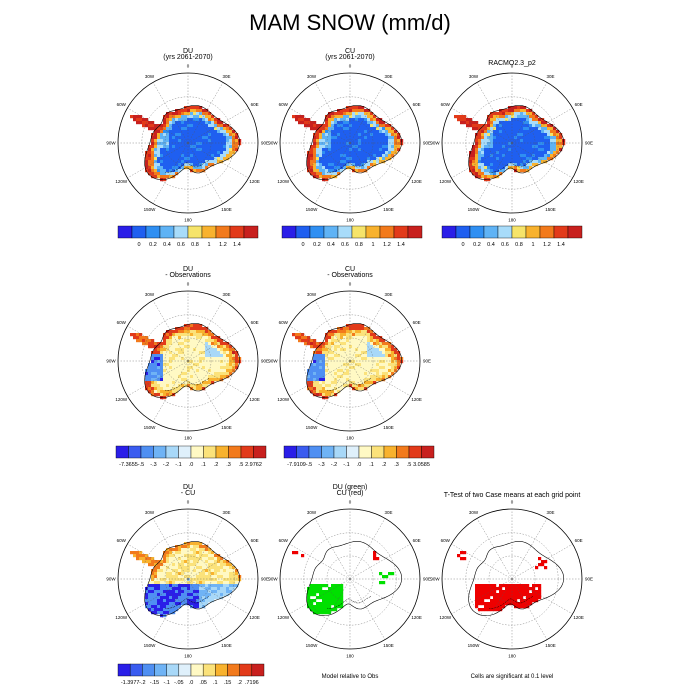  Describe the element at coordinates (216, 465) in the screenshot. I see `colorbar-tick-label: .2` at that location.